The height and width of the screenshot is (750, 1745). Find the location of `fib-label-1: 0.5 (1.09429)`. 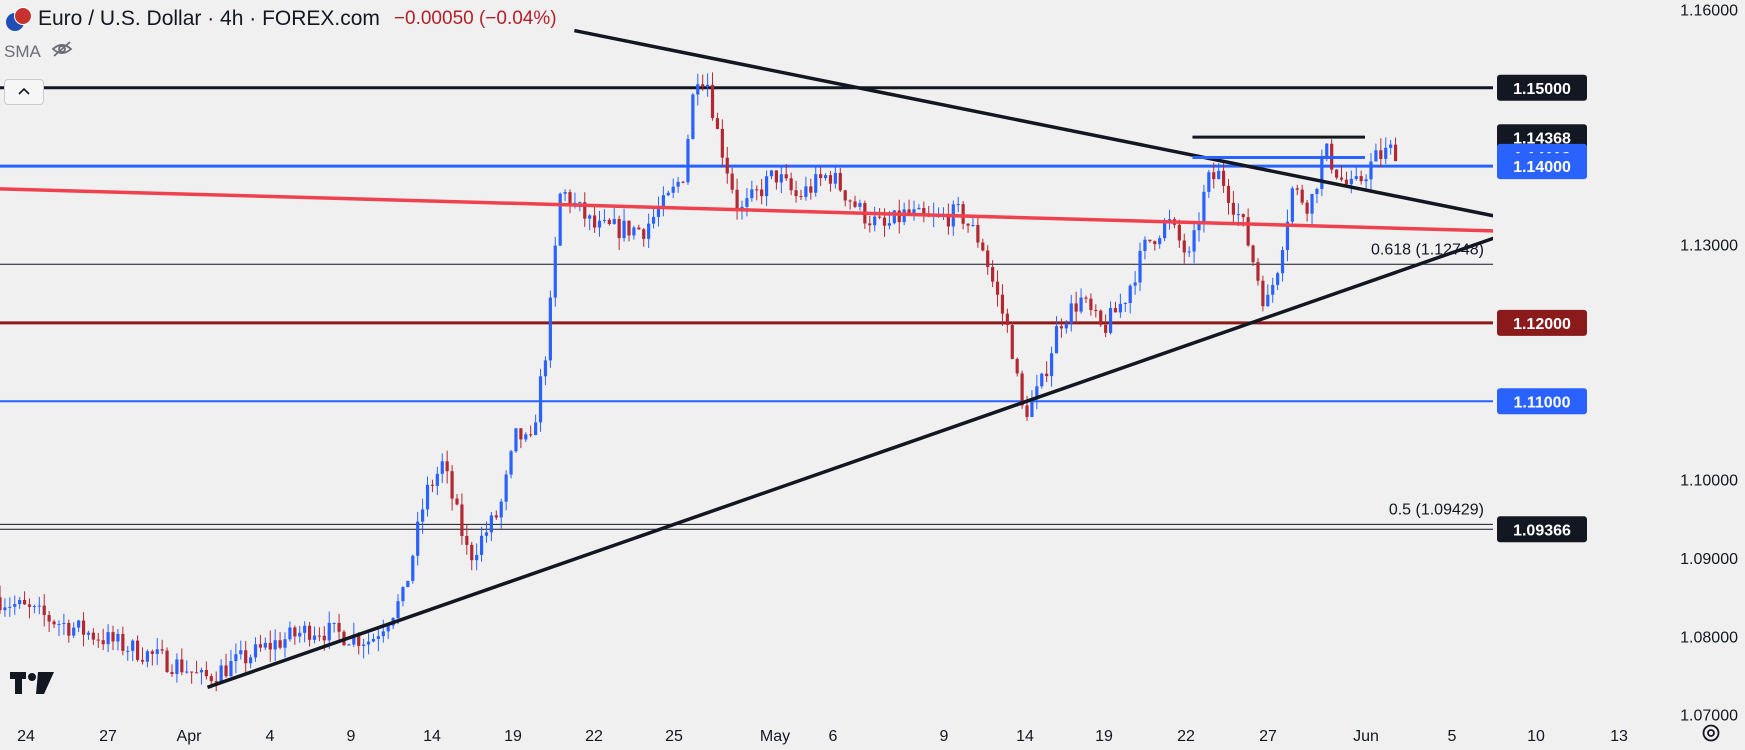

fib-label-1: 0.5 (1.09429) is located at coordinates (1436, 509).